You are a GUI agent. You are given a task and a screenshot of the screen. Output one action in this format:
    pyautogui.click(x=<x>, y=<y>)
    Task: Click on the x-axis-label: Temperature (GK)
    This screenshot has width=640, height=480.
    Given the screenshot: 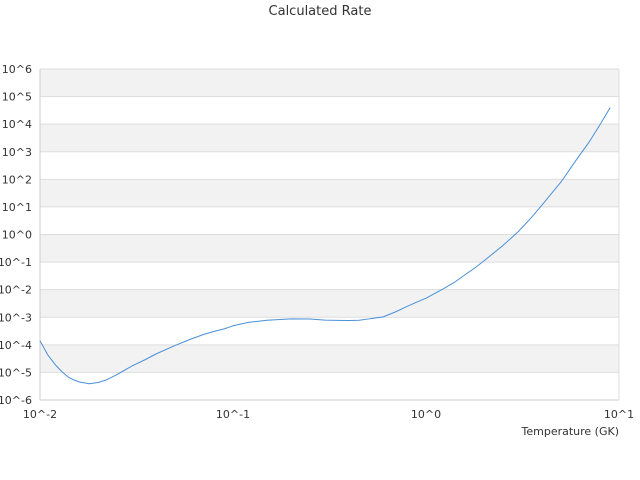 What is the action you would take?
    pyautogui.click(x=570, y=431)
    